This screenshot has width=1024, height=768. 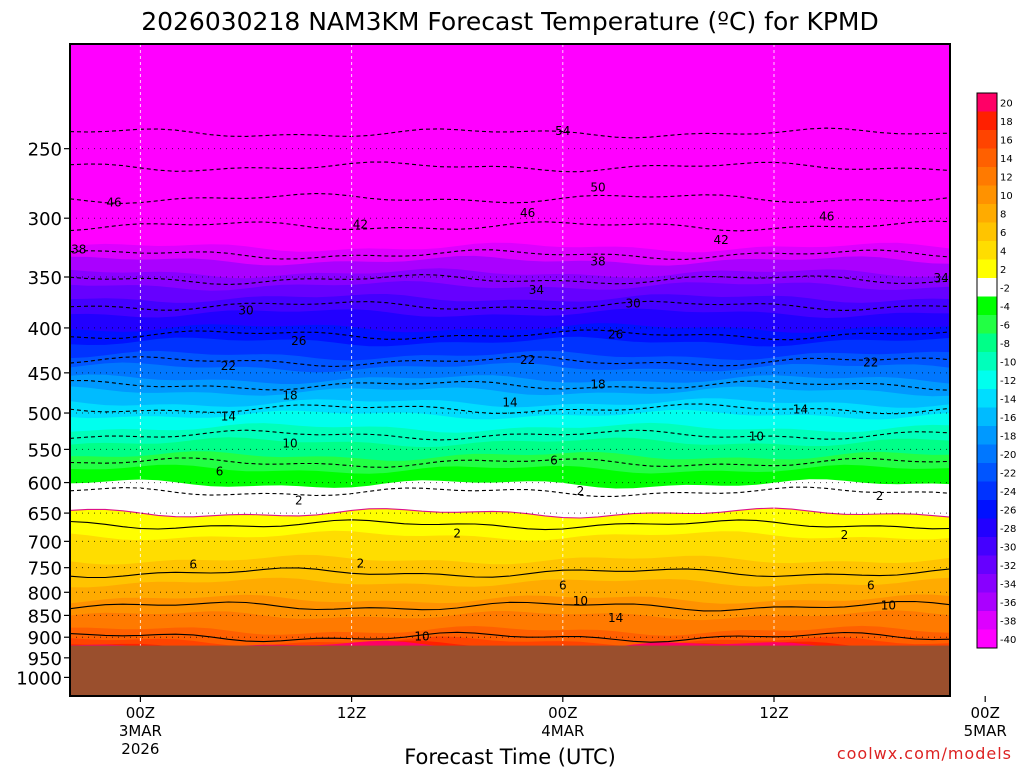 I want to click on contour-label: 18, so click(x=597, y=385).